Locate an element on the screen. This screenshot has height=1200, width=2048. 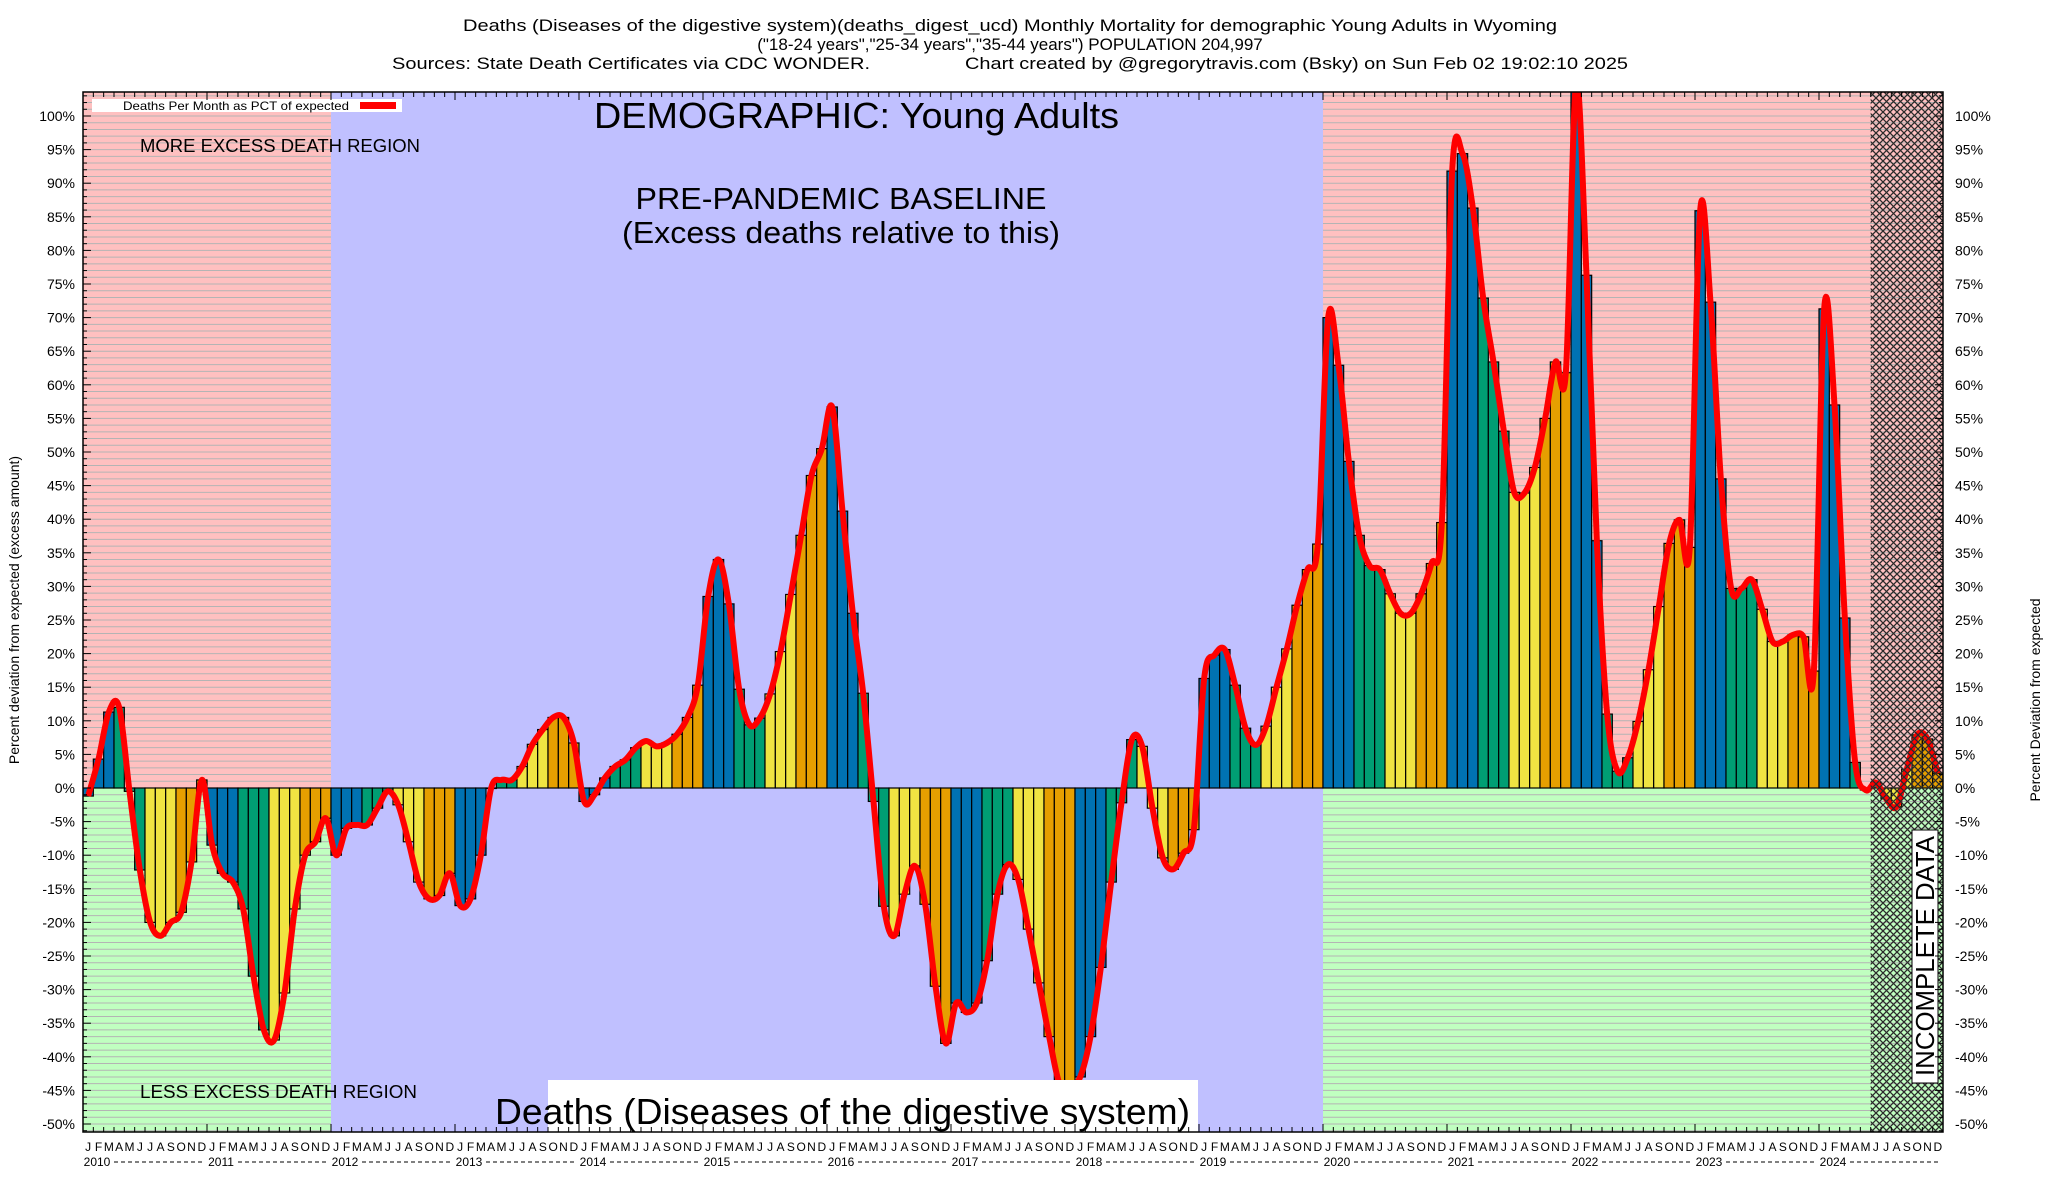
y-tick-label-right: 80% is located at coordinates (1969, 250).